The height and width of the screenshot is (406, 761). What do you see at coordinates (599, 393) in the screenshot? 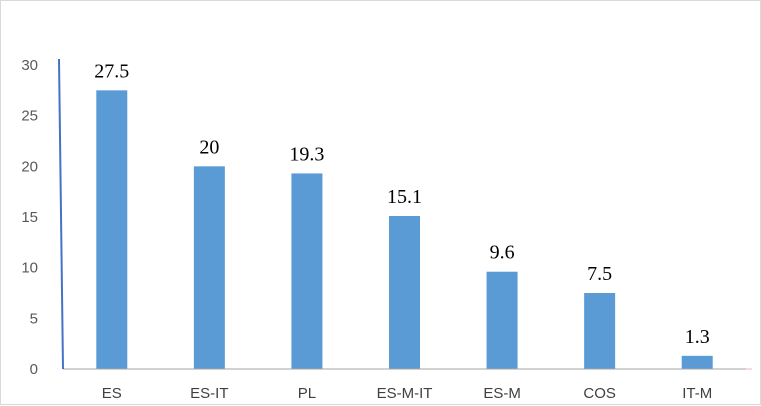
I see `x-tick-label: COS` at bounding box center [599, 393].